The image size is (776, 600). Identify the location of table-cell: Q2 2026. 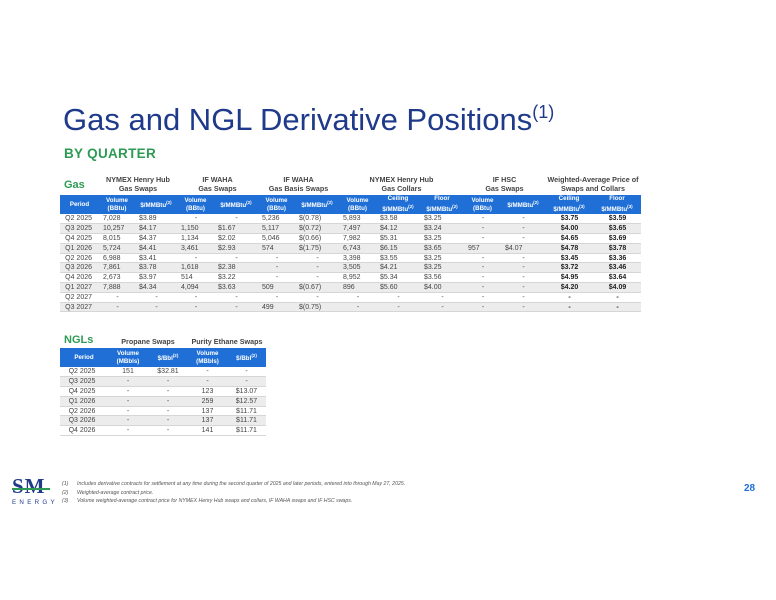
(84, 411).